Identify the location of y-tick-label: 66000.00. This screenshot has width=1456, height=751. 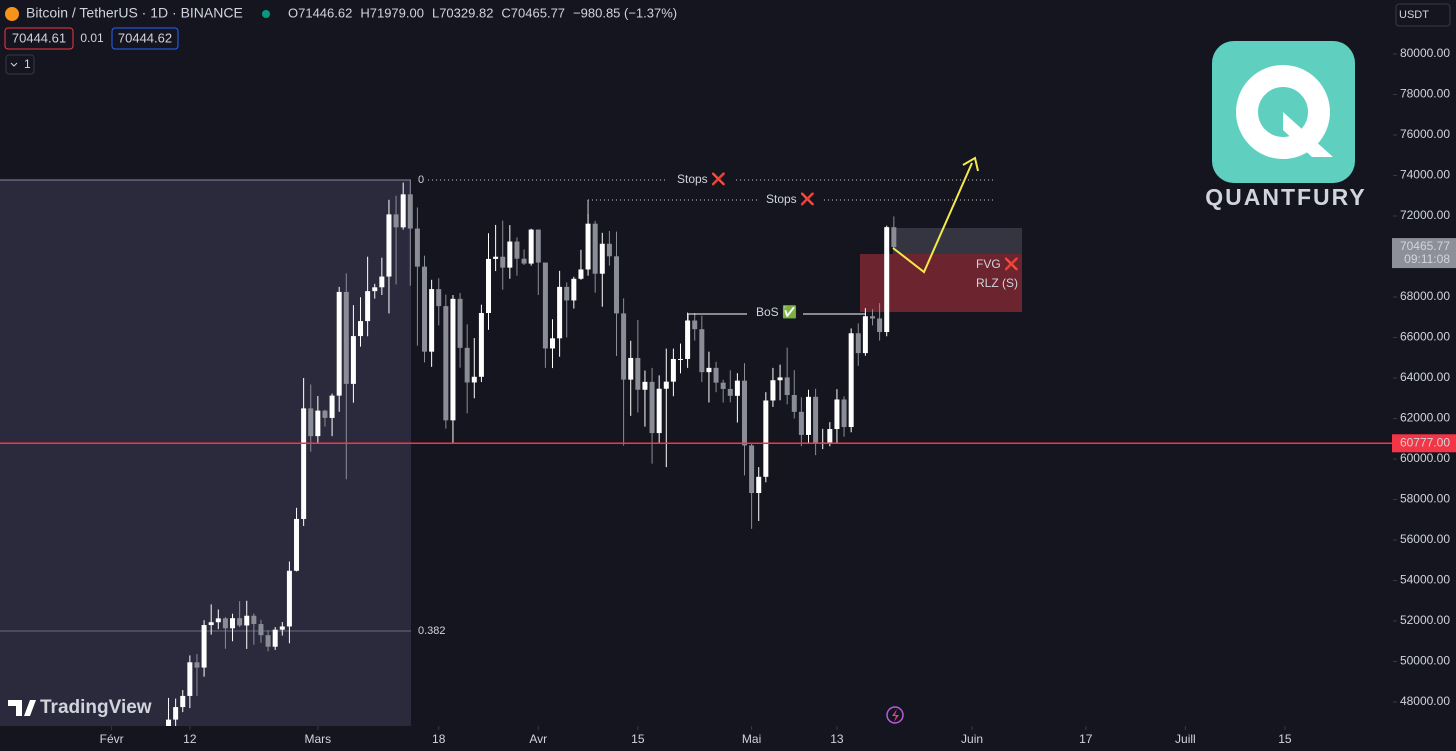
(1425, 337).